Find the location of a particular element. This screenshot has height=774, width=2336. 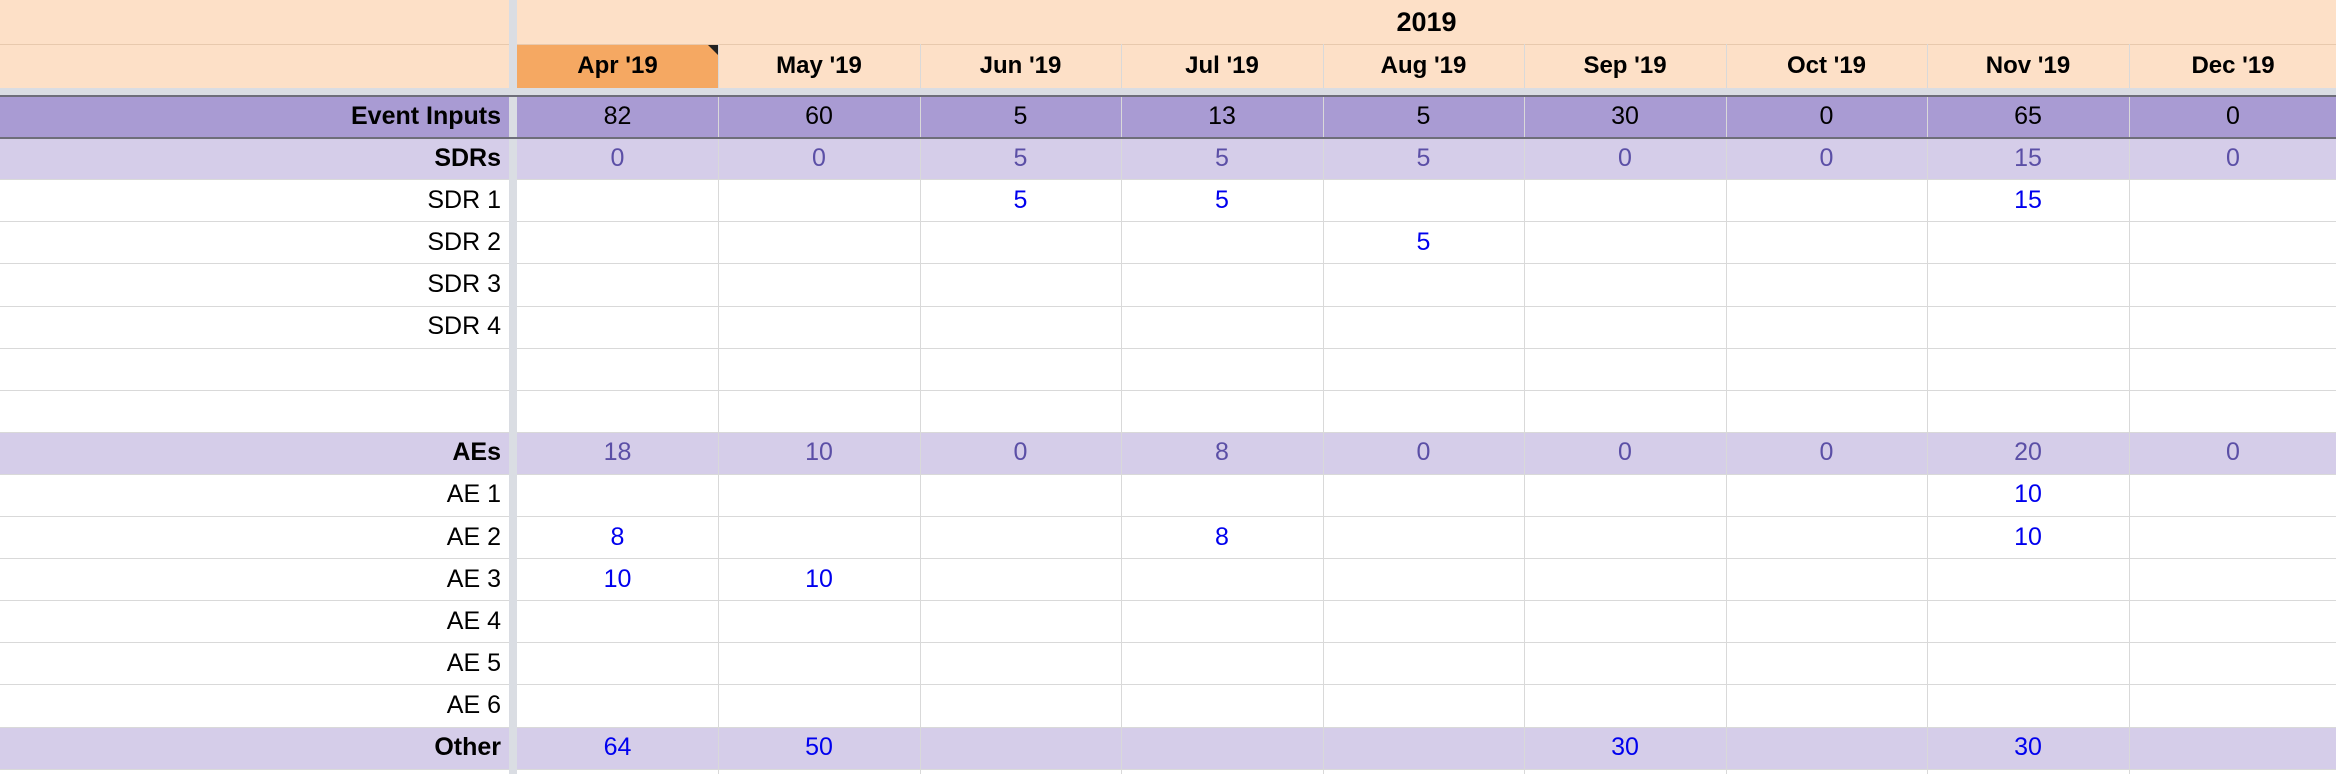

cell-r4-c1 is located at coordinates (819, 284).